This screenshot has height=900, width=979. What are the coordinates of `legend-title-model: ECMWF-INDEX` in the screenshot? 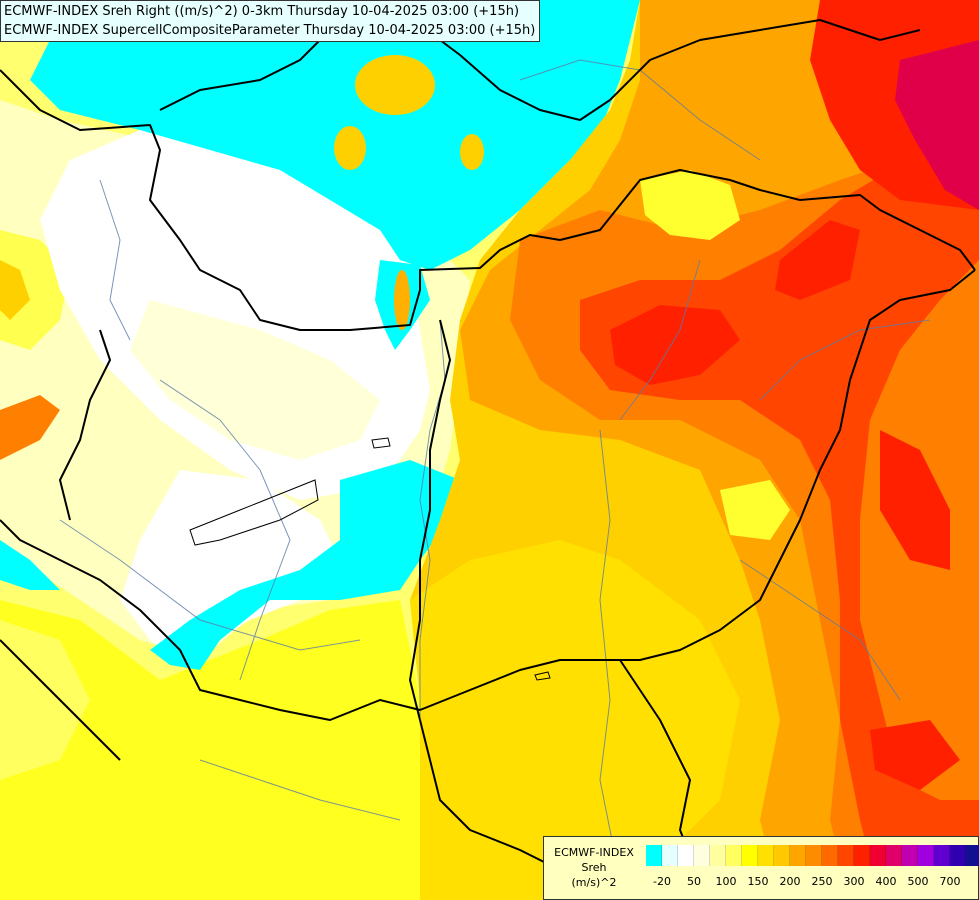 It's located at (594, 852).